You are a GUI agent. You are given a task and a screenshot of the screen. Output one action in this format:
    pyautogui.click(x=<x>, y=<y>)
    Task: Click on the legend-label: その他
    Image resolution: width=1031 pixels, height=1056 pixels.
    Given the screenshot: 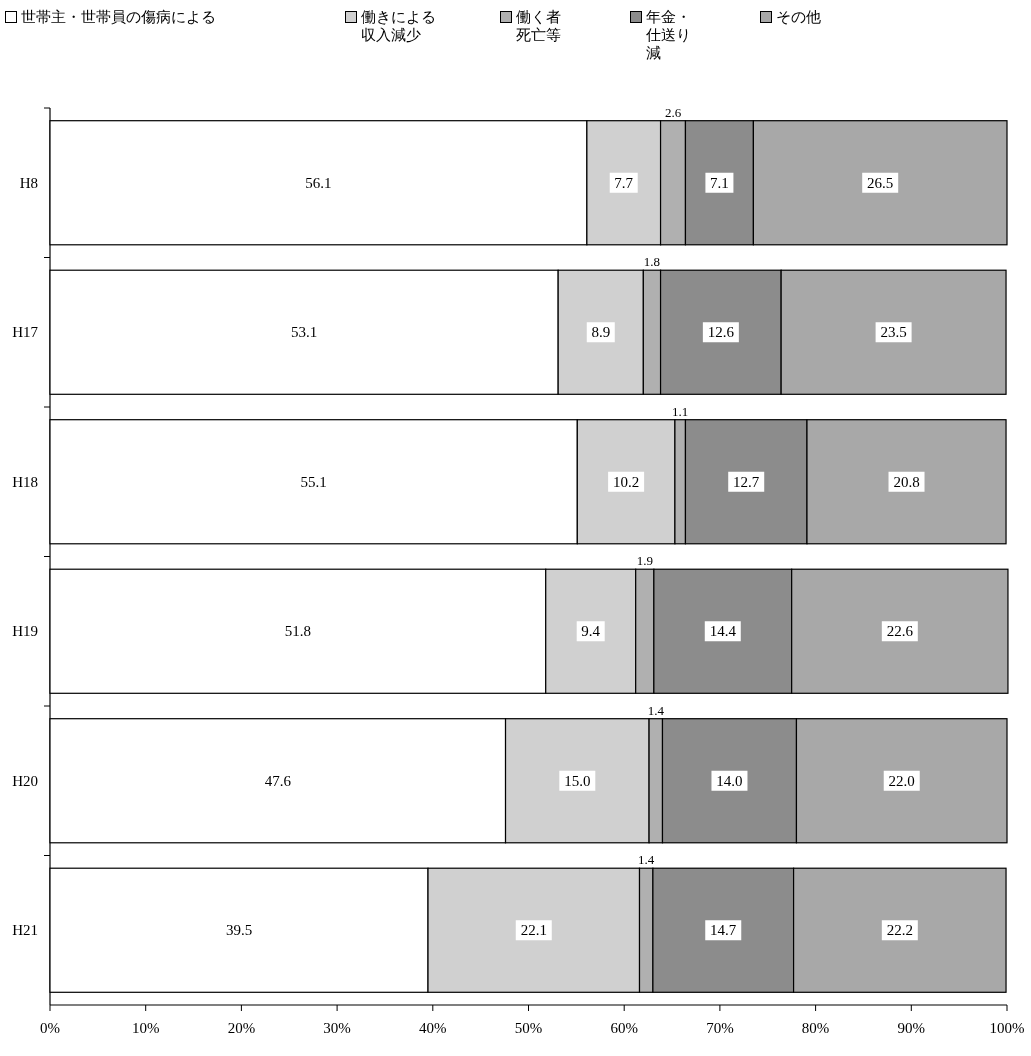 What is the action you would take?
    pyautogui.click(x=798, y=17)
    